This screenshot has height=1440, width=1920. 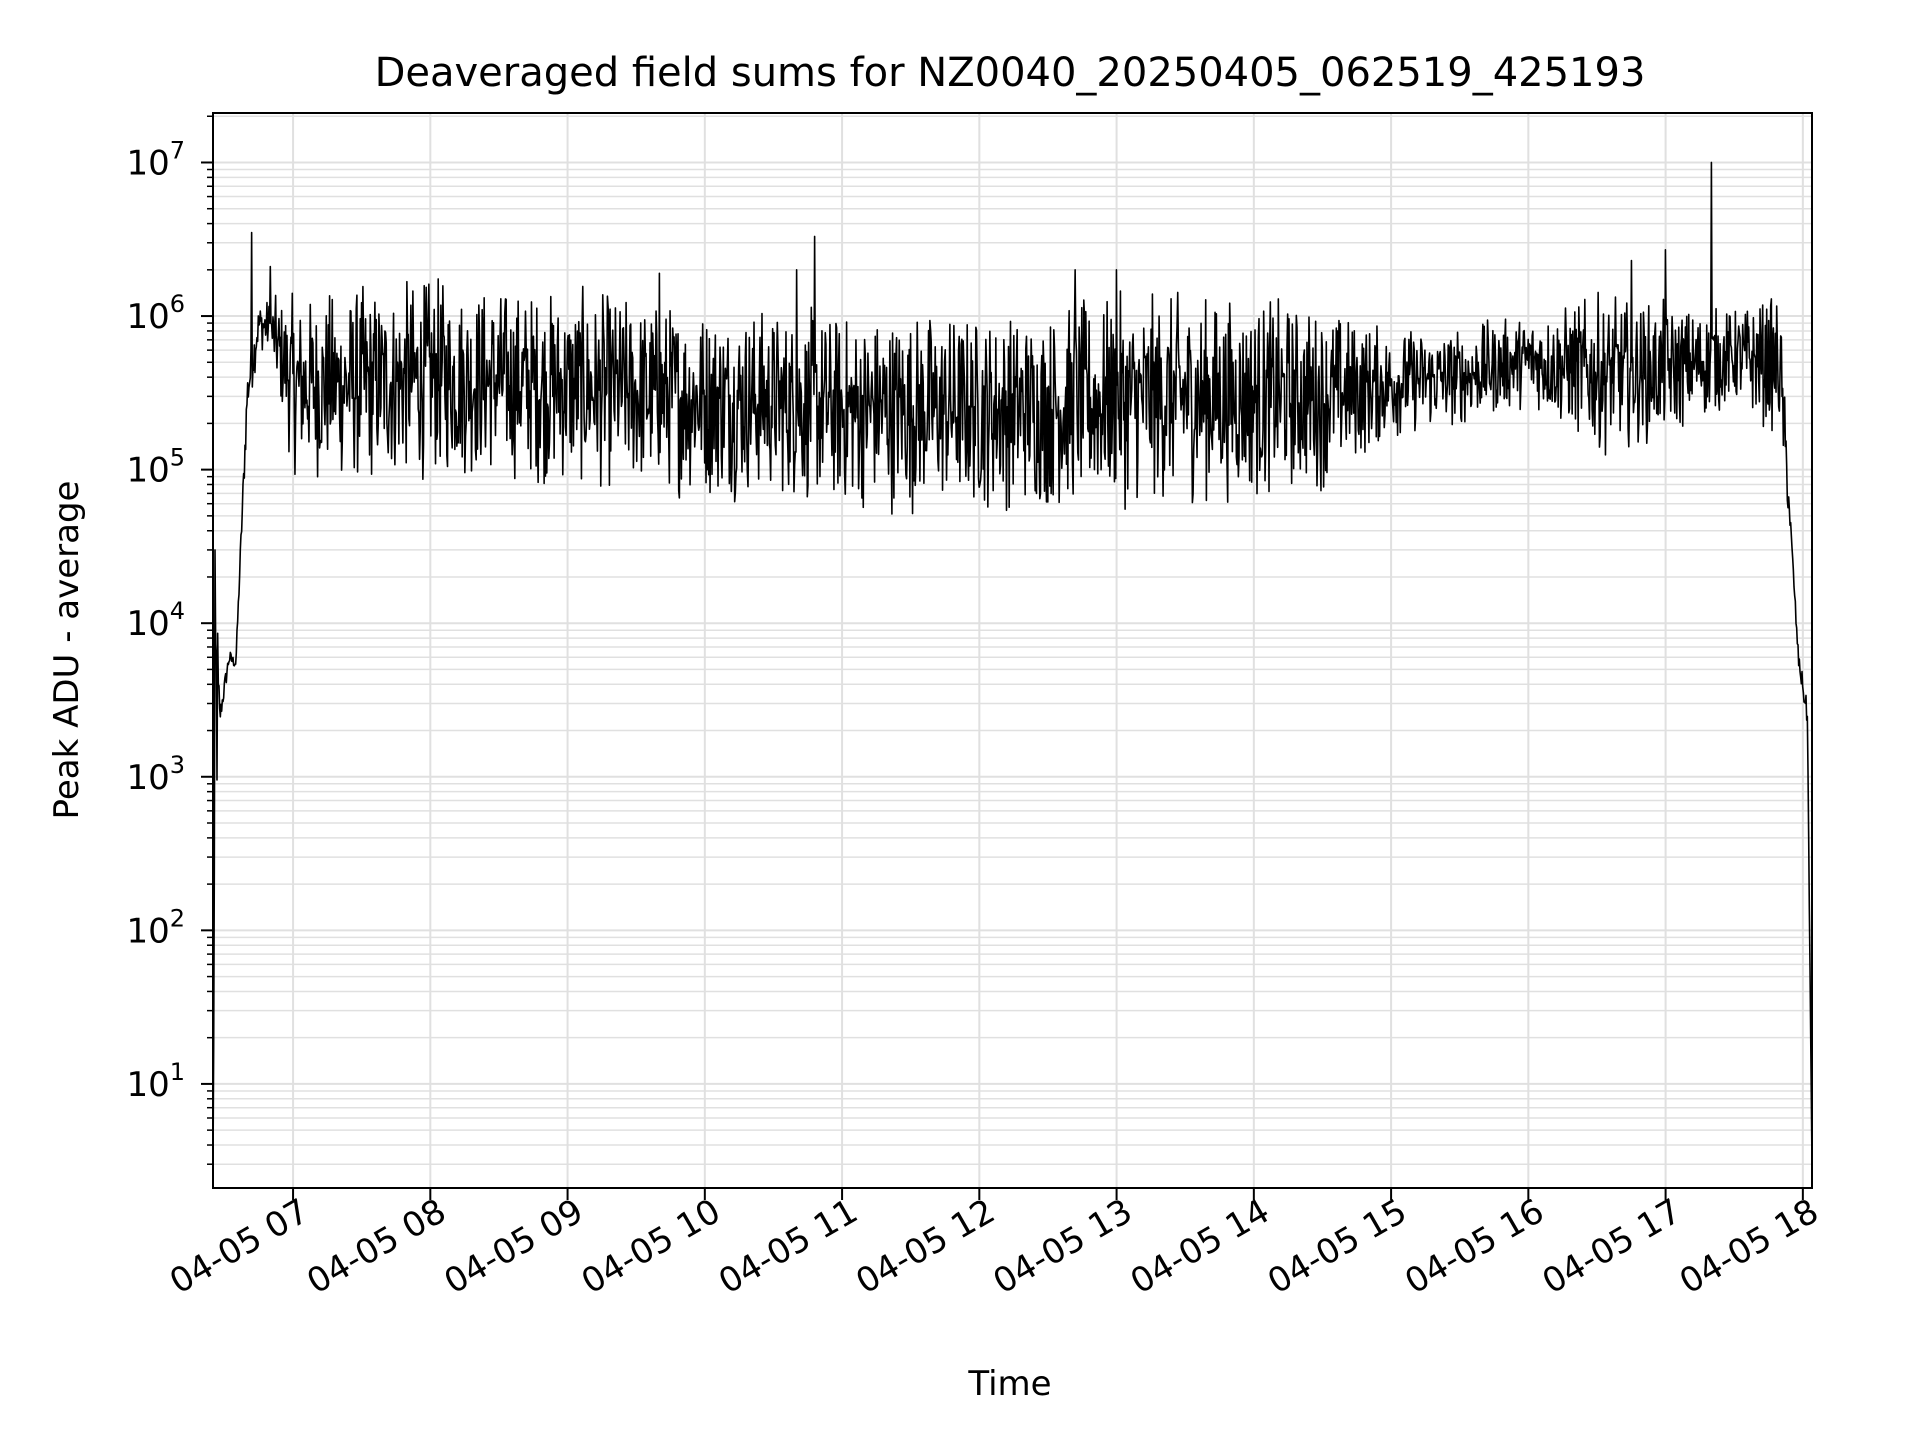 What do you see at coordinates (67, 650) in the screenshot?
I see `y-axis-label: Peak ADU - average` at bounding box center [67, 650].